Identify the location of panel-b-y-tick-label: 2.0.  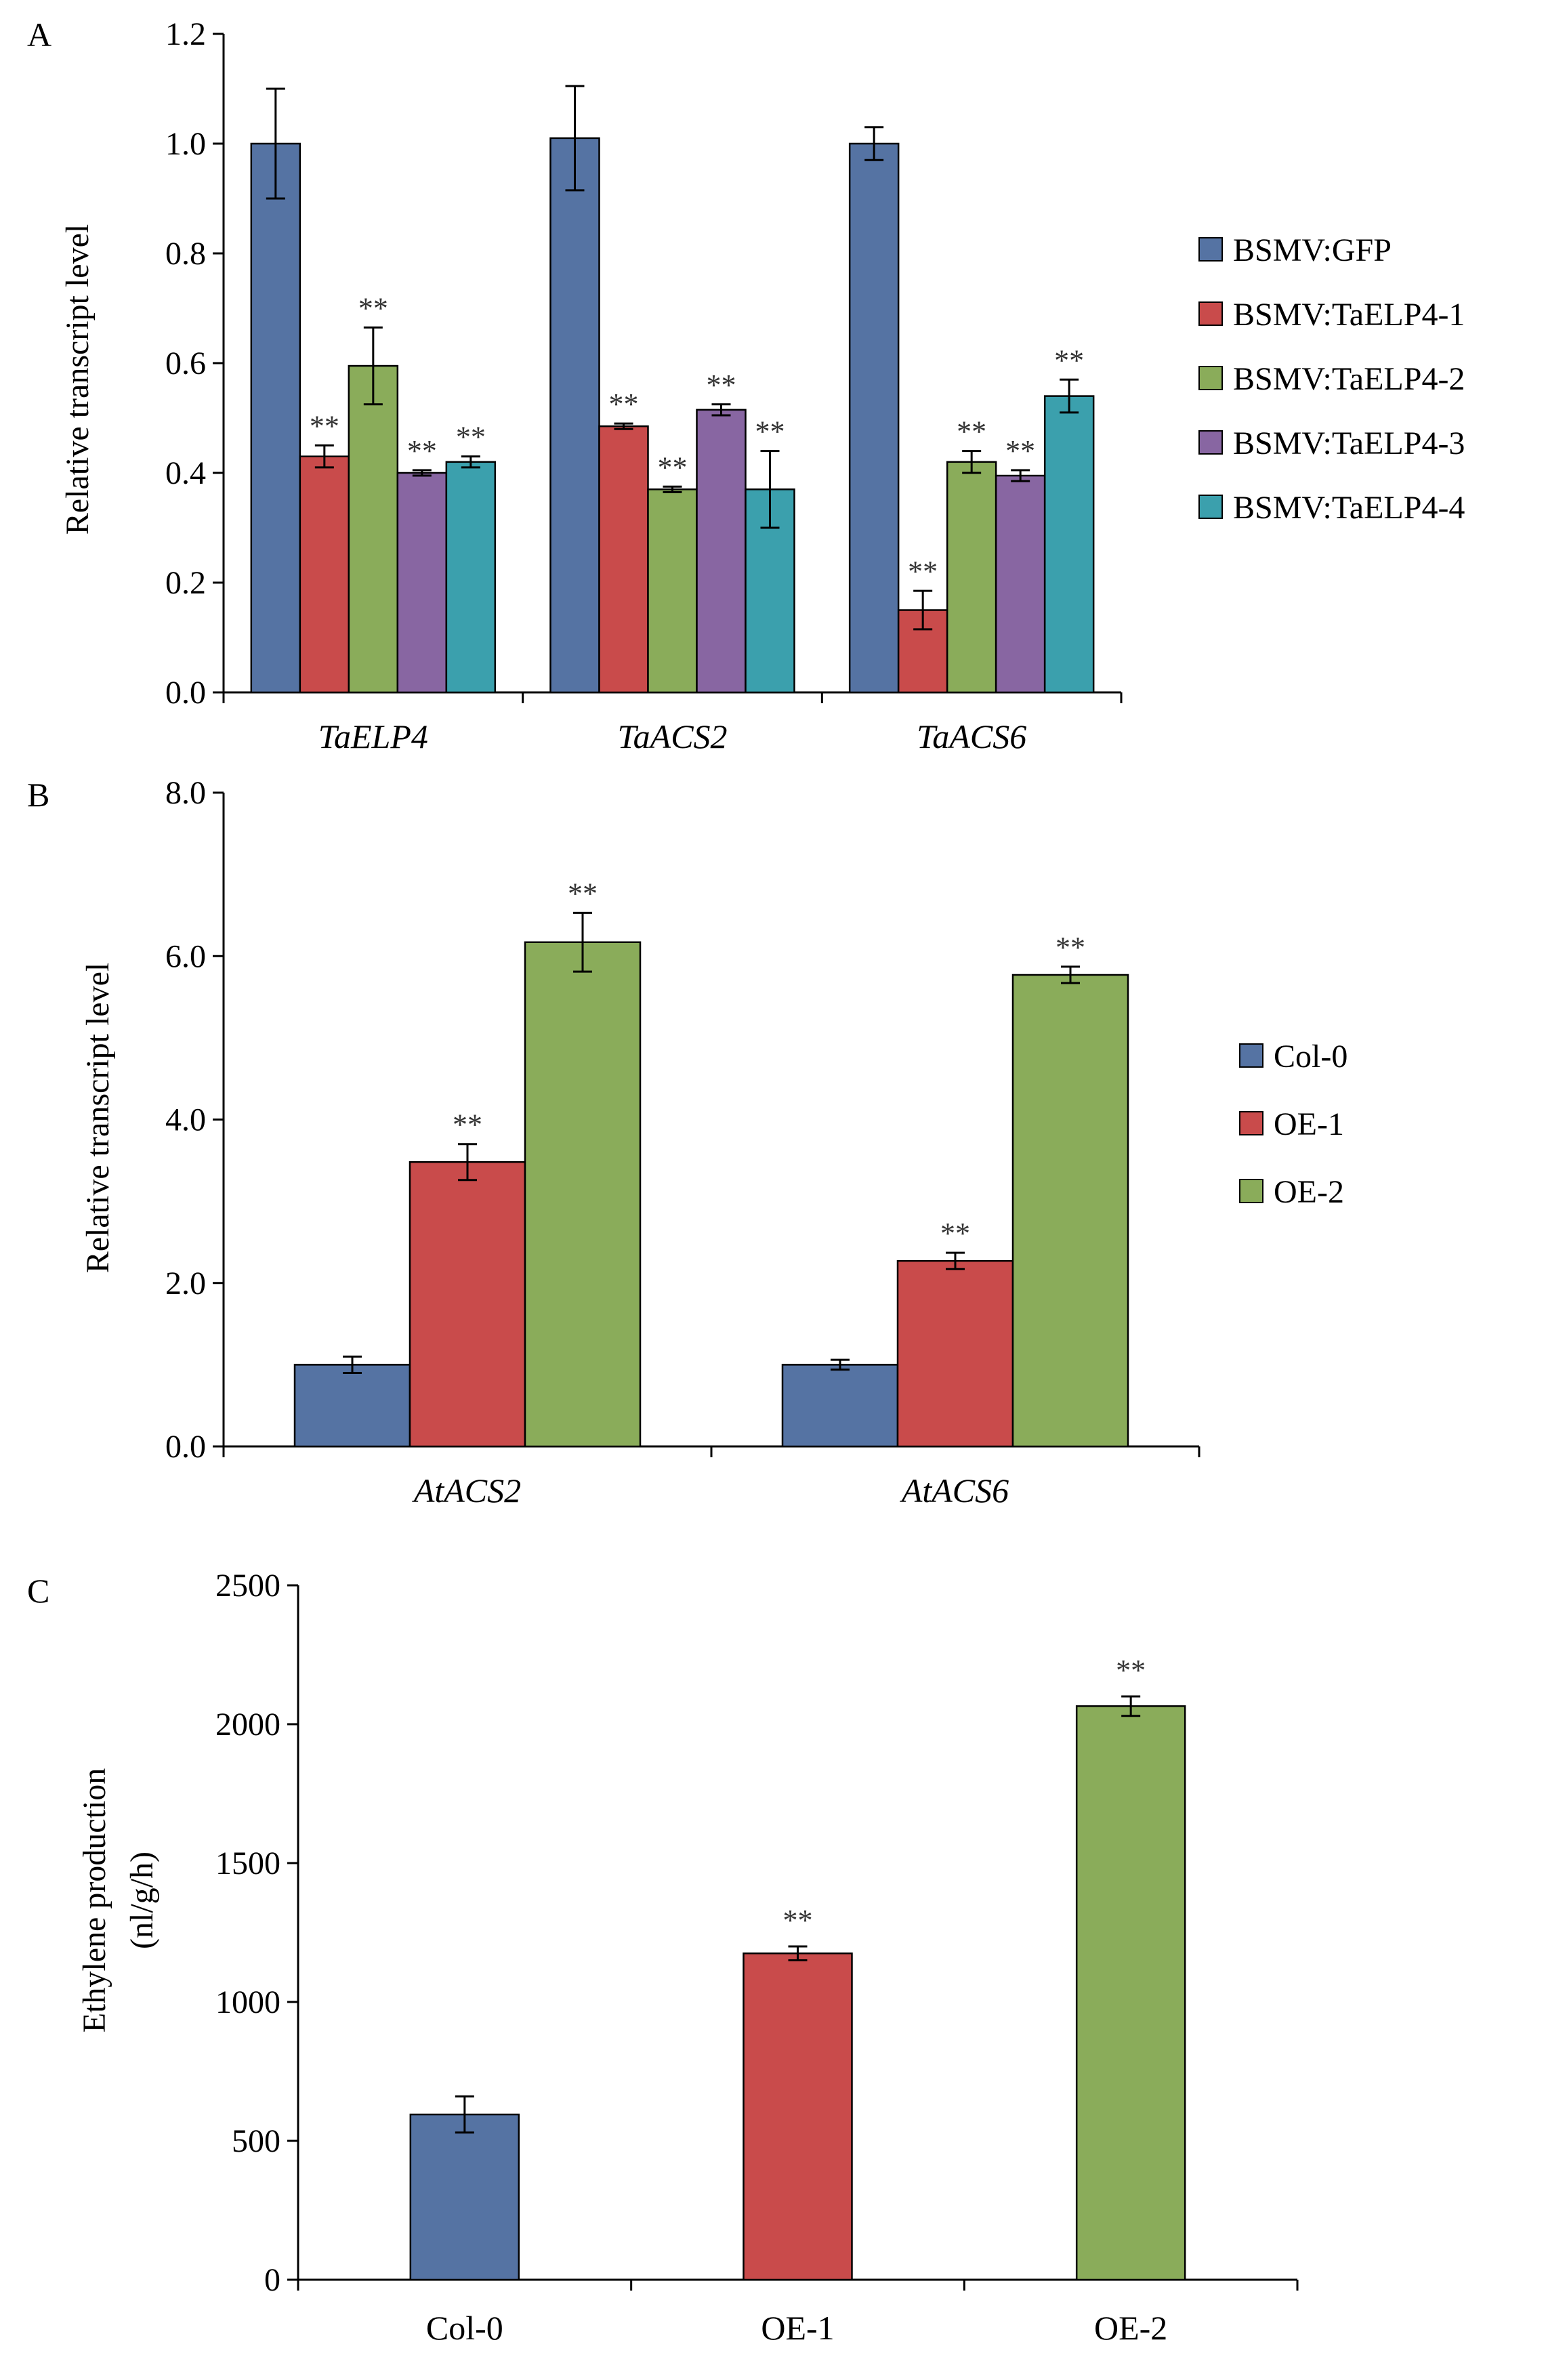
(185, 1283).